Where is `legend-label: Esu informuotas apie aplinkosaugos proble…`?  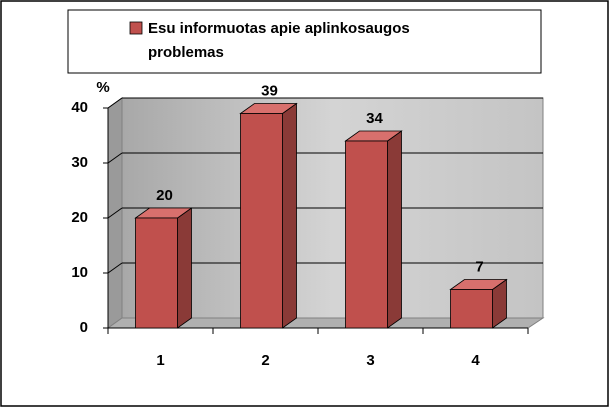 legend-label: Esu informuotas apie aplinkosaugos proble… is located at coordinates (279, 40).